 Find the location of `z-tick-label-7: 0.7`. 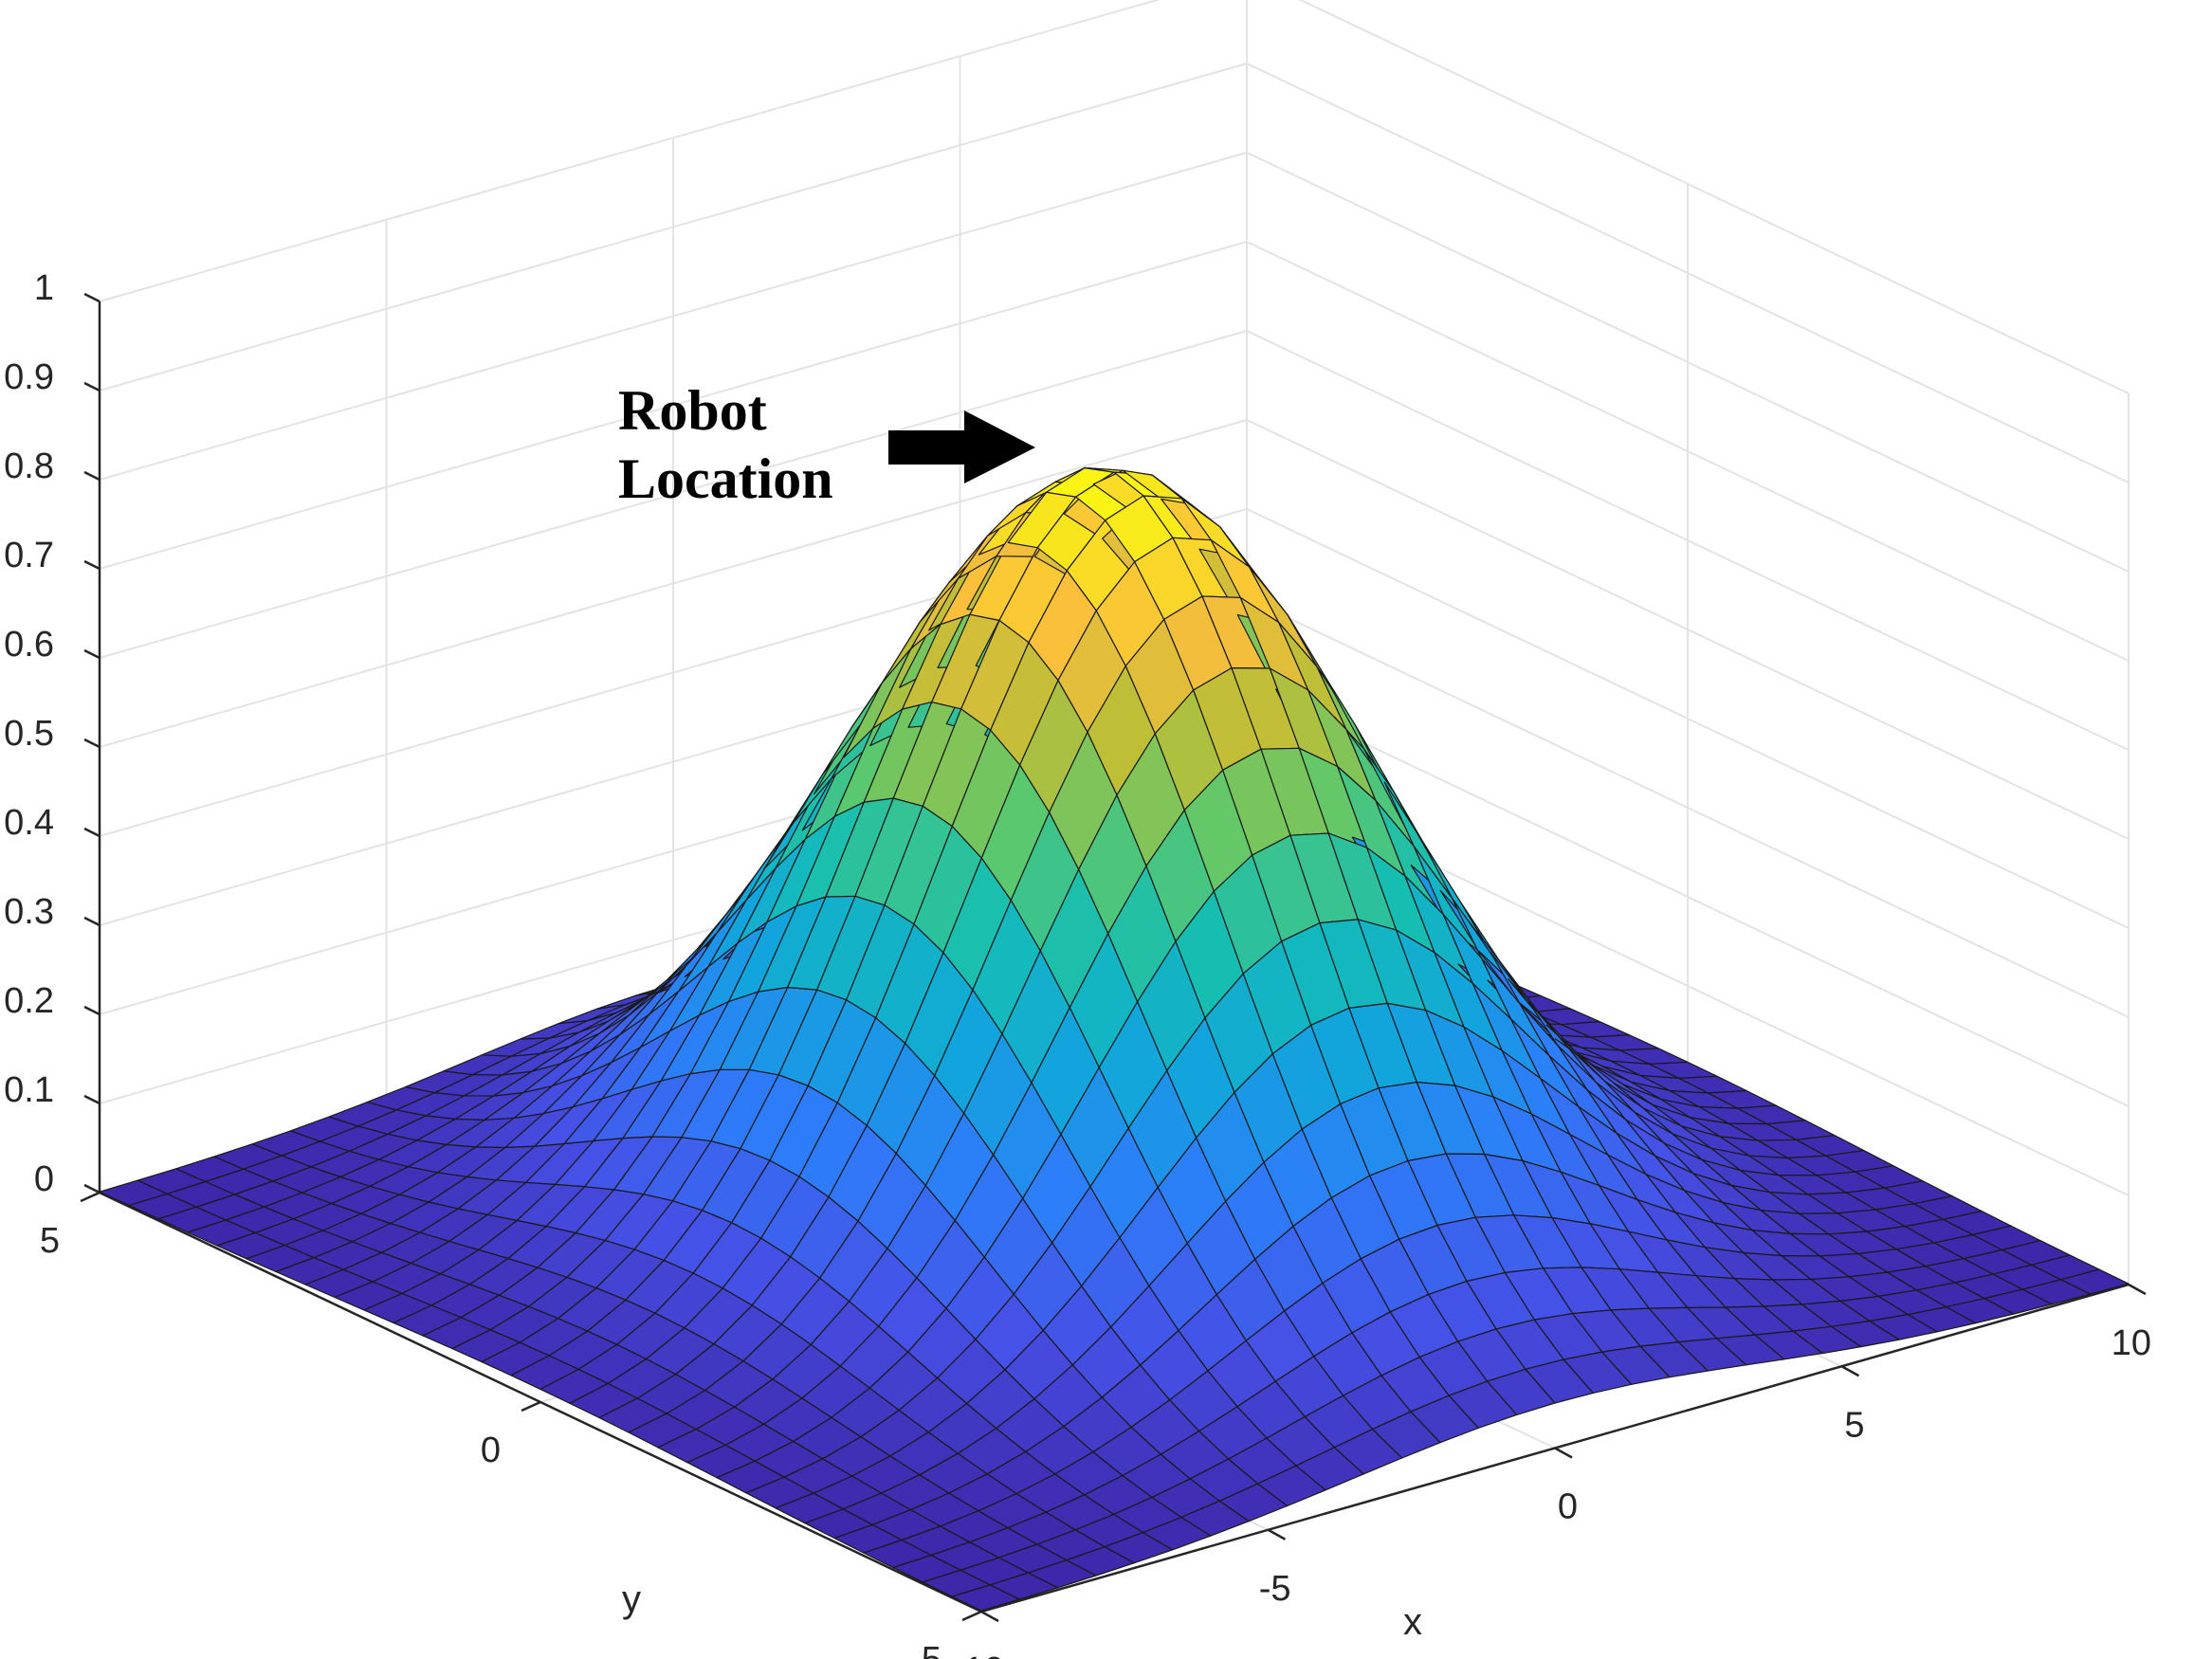

z-tick-label-7: 0.7 is located at coordinates (29, 555).